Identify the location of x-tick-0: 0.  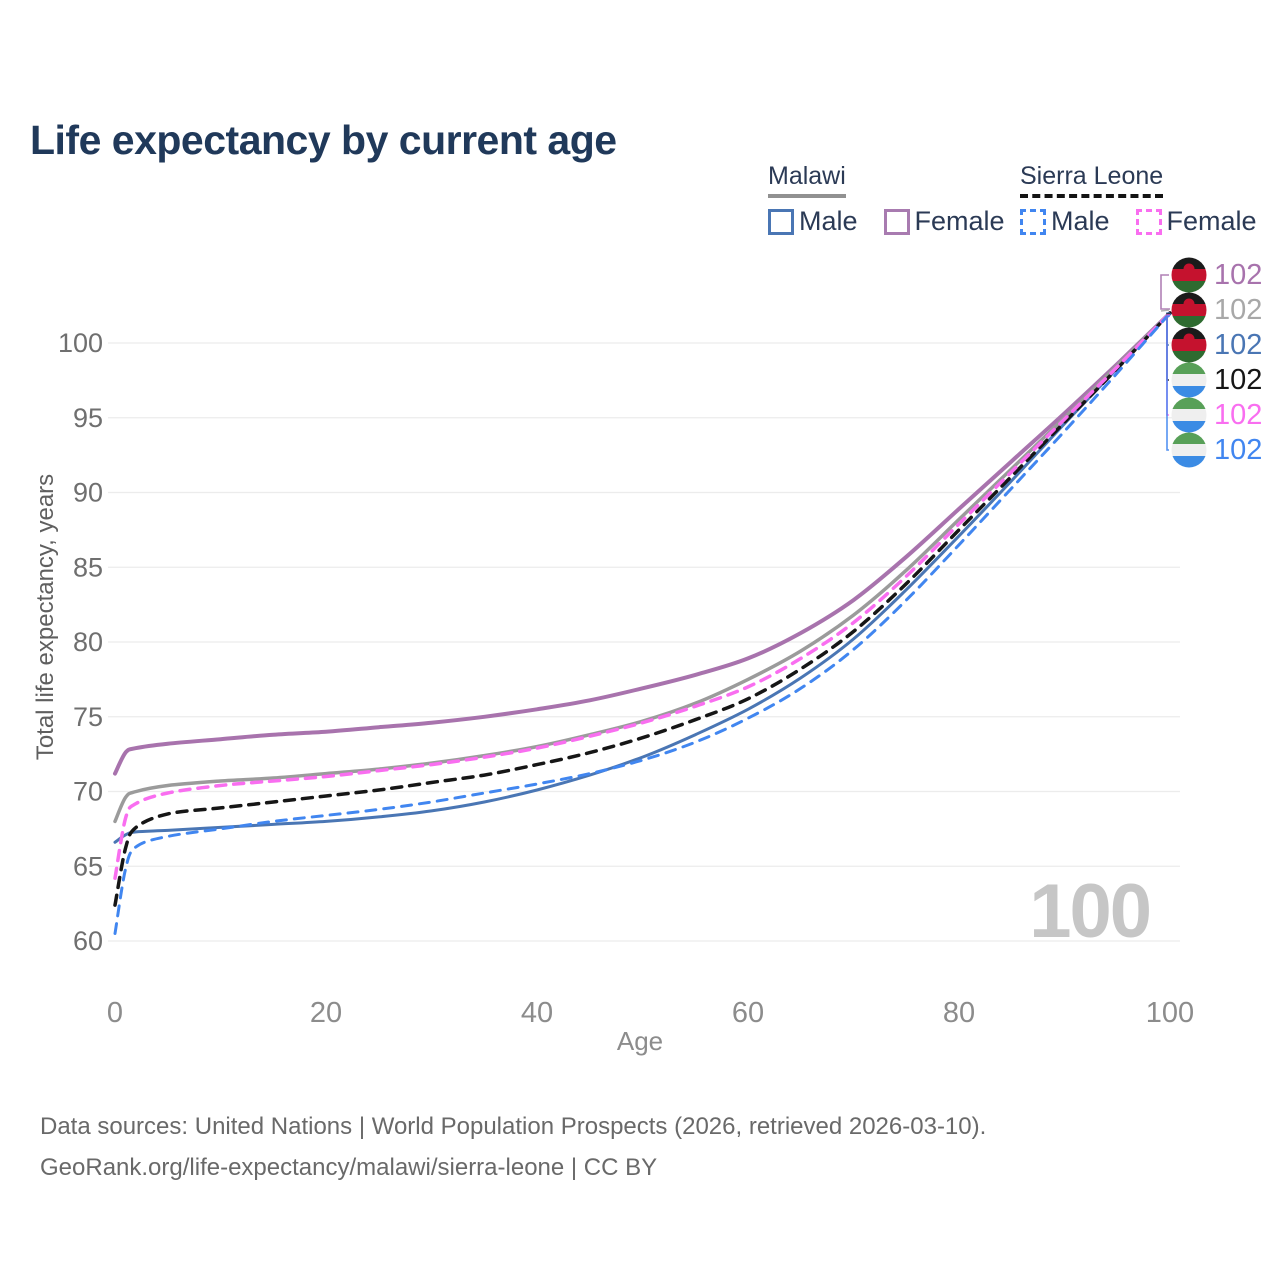
(115, 1013).